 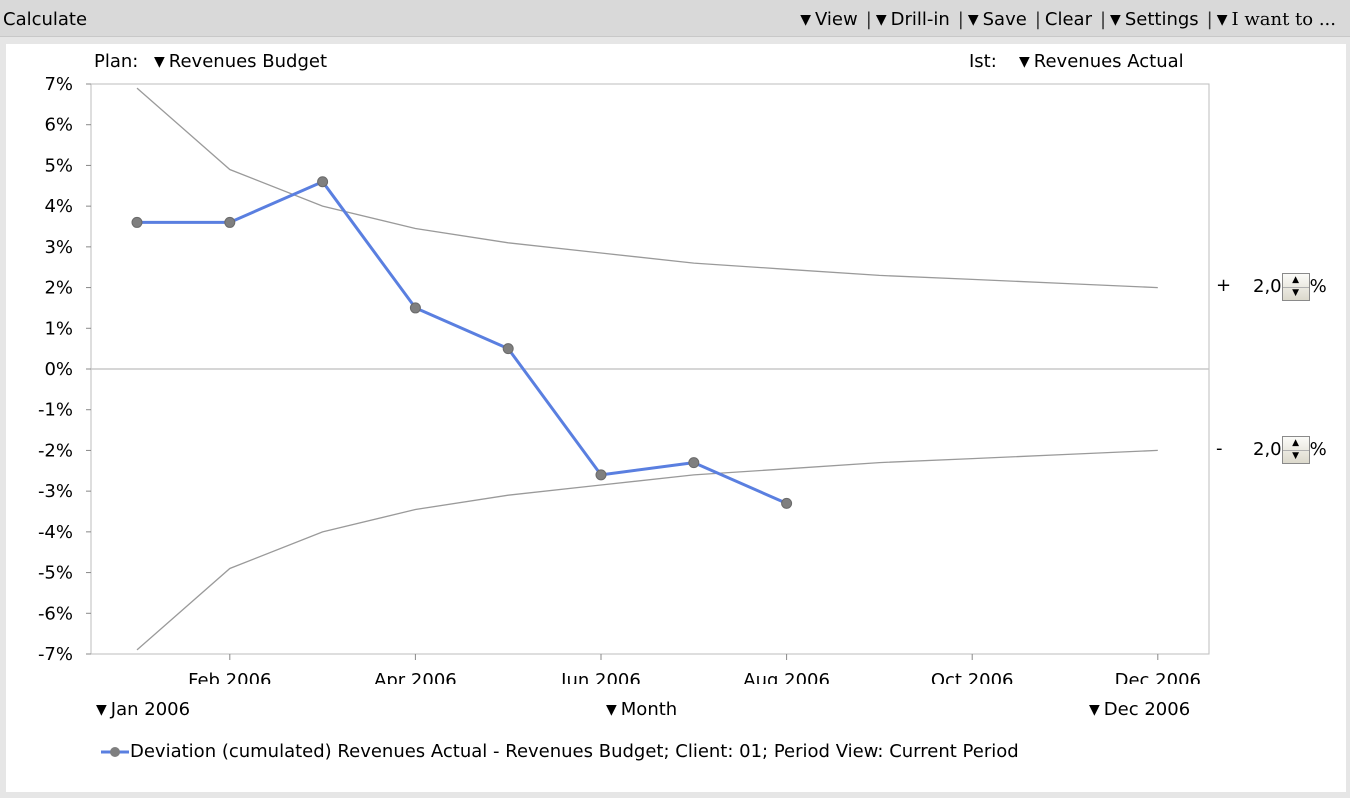 What do you see at coordinates (1318, 449) in the screenshot?
I see `lower-tolerance-unit: %` at bounding box center [1318, 449].